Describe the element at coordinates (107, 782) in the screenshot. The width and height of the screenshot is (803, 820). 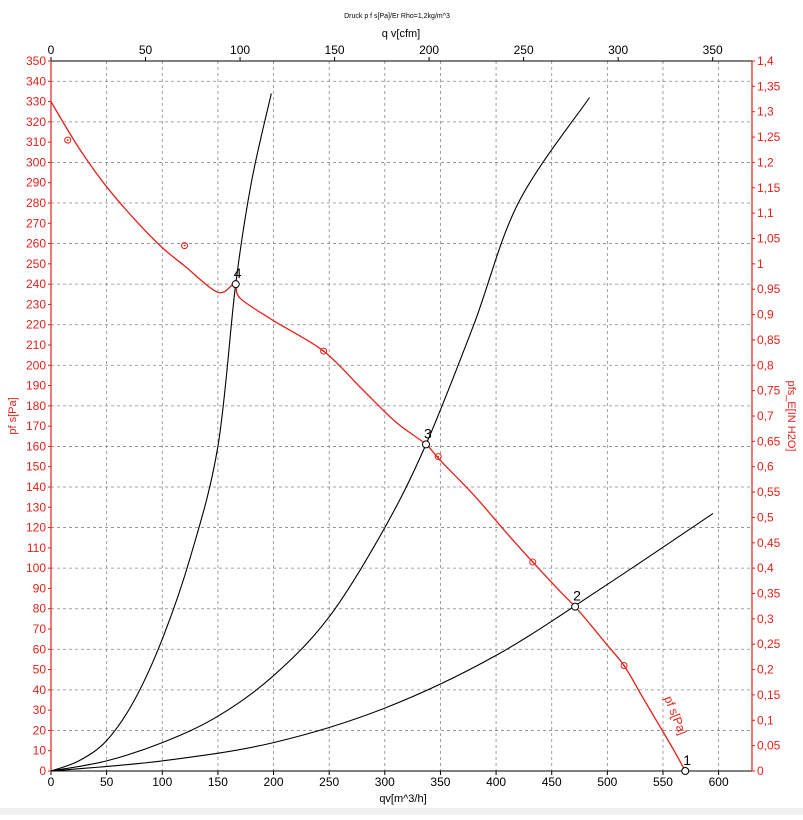
I see `x-bottom-tick-label: 50` at that location.